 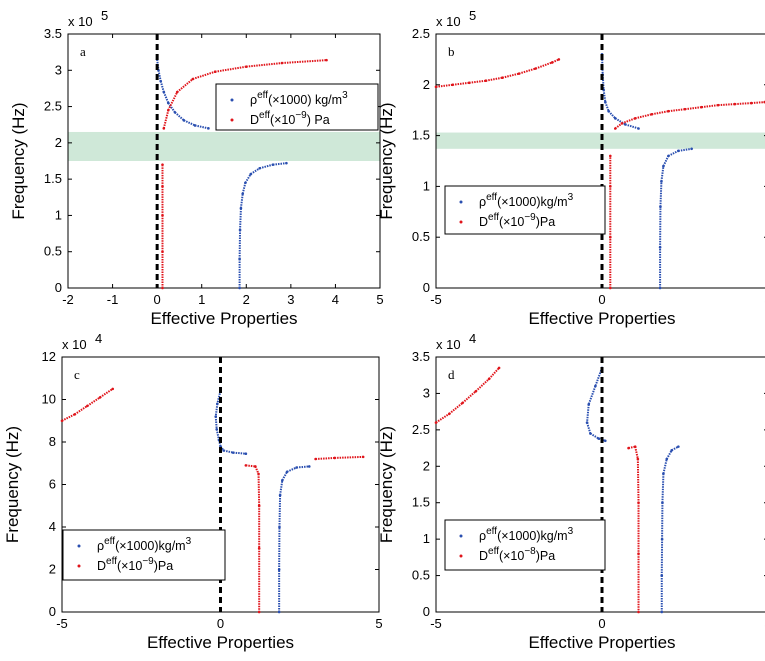 I want to click on panel-letter: a, so click(x=83, y=51).